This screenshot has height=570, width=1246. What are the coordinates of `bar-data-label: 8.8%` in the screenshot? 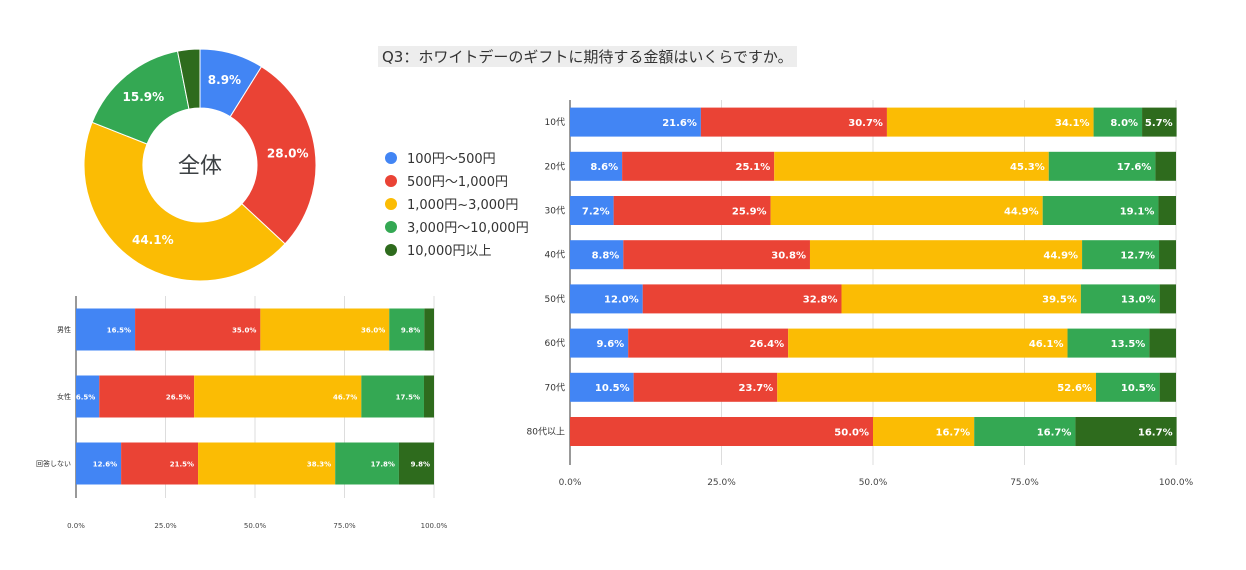 It's located at (606, 256).